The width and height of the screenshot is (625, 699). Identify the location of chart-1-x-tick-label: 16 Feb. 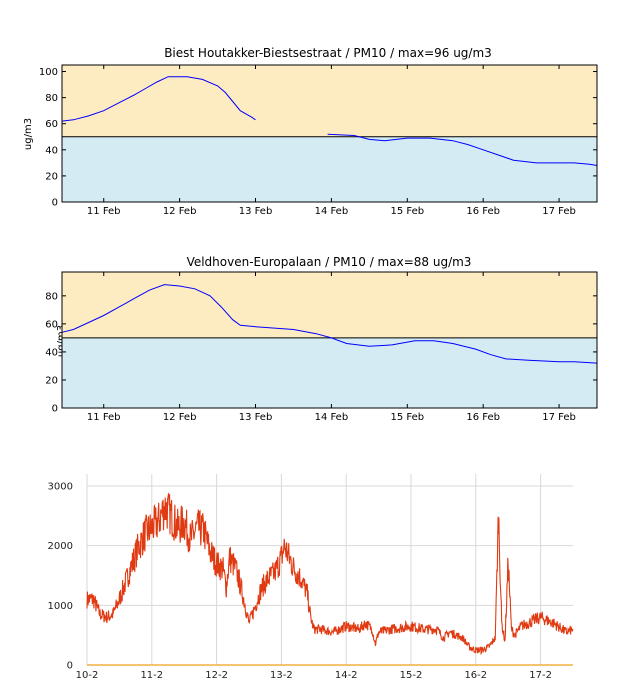
(483, 211).